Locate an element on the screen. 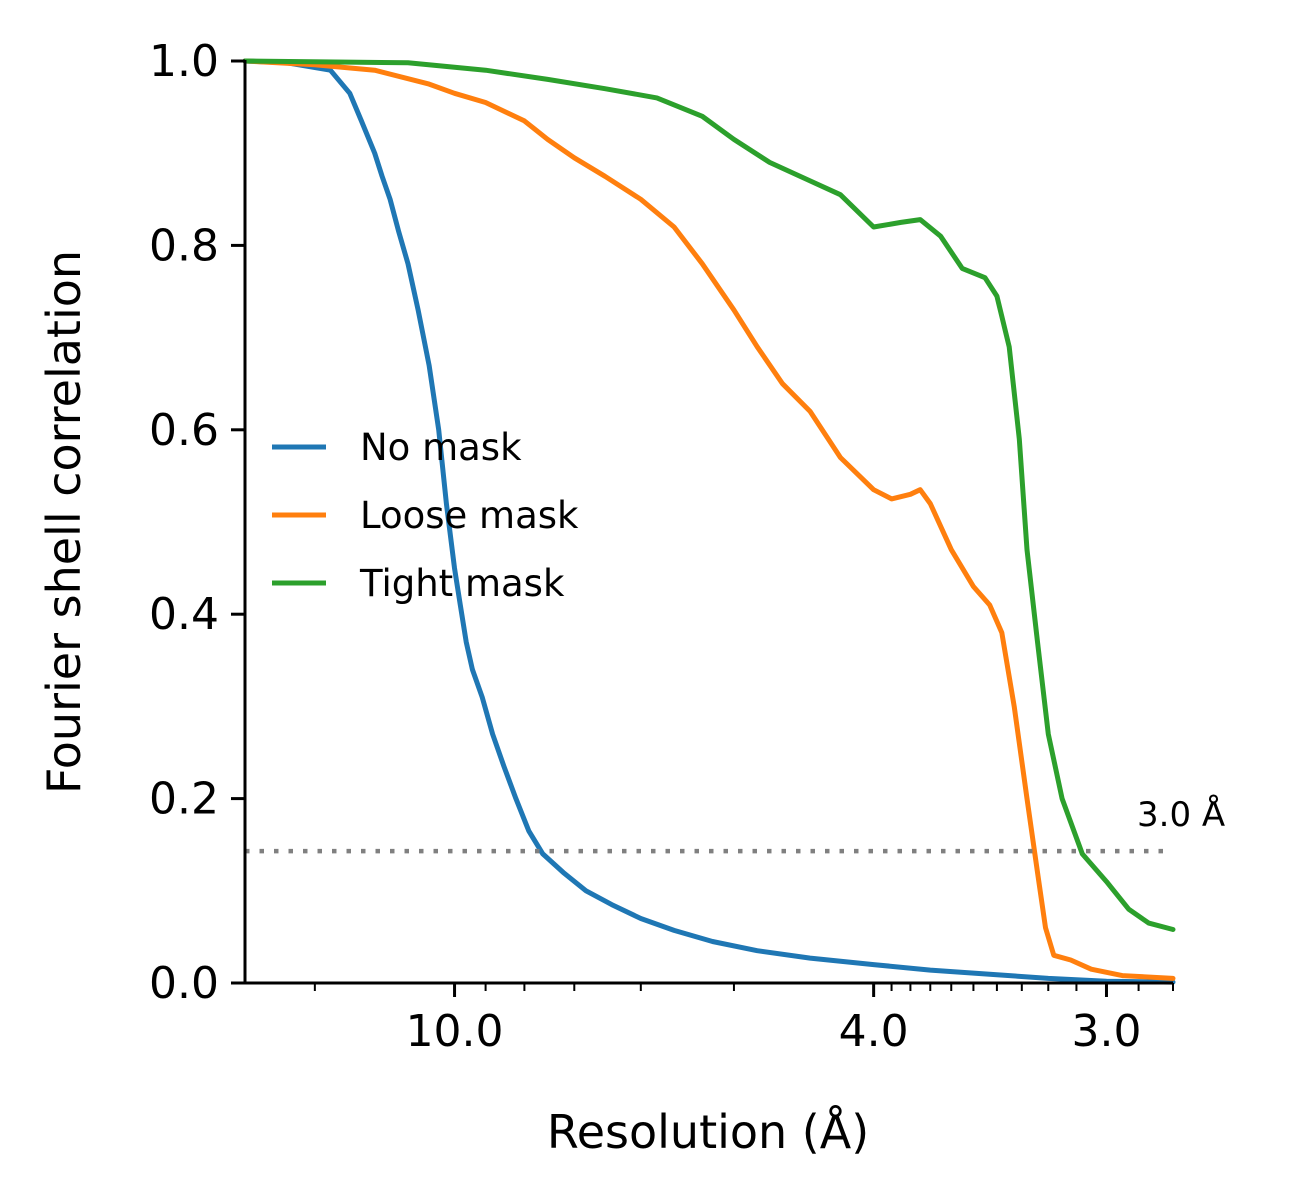  x-axis-label: Resolution (Å) is located at coordinates (708, 1132).